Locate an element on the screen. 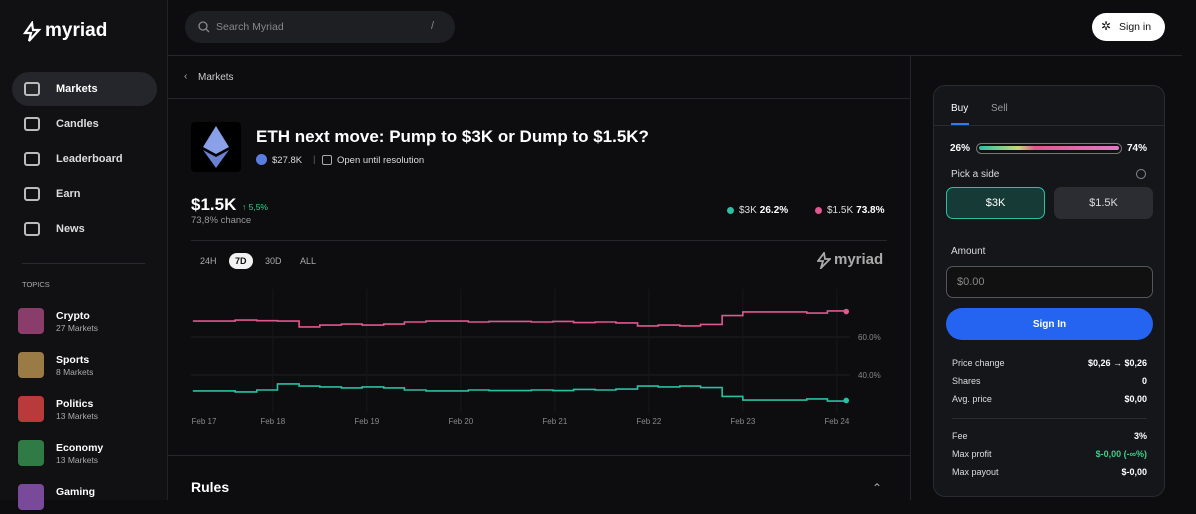 The height and width of the screenshot is (514, 1196). info-label: Price change is located at coordinates (978, 363).